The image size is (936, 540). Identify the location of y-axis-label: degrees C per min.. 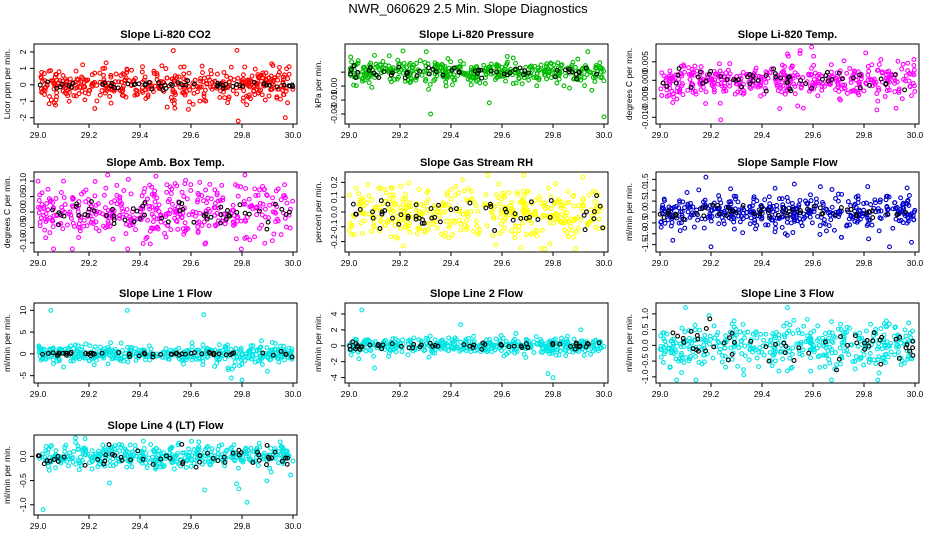
(7, 212).